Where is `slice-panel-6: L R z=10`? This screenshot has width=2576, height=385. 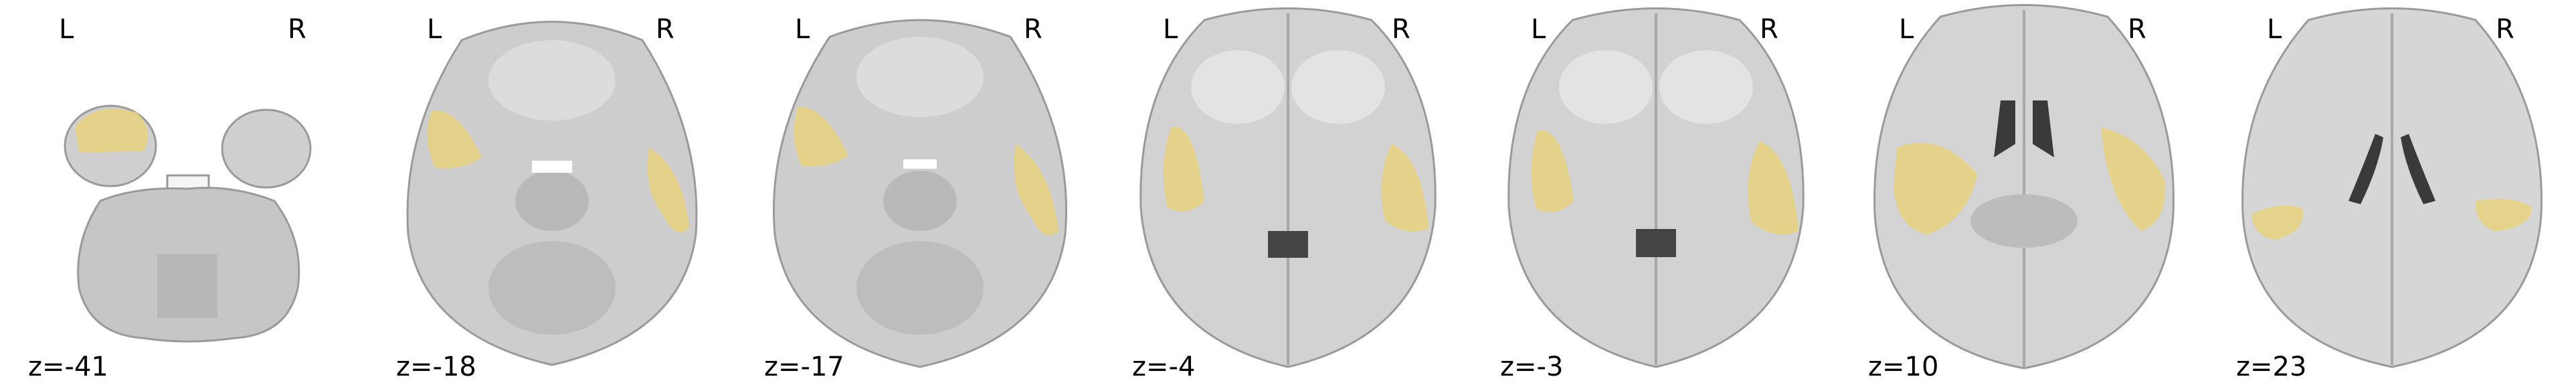
slice-panel-6: L R z=10 is located at coordinates (2024, 192).